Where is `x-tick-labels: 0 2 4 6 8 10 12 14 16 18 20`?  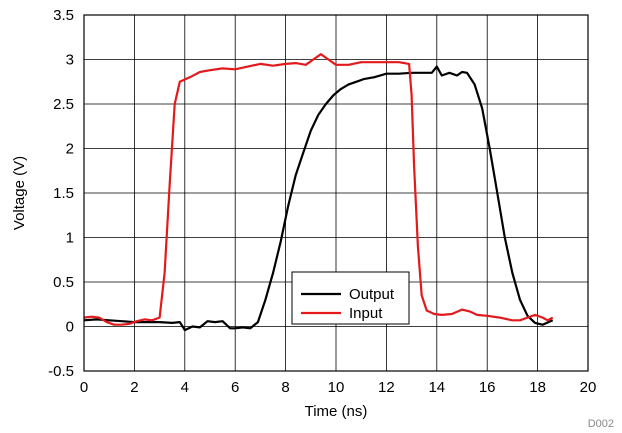
x-tick-labels: 0 2 4 6 8 10 12 14 16 18 20 is located at coordinates (338, 387).